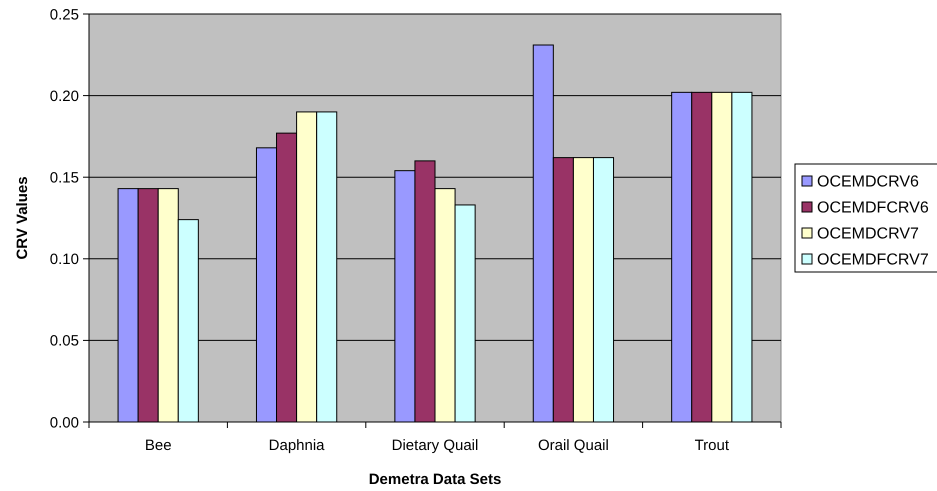 The height and width of the screenshot is (491, 937). I want to click on y-tick-label: 0.15, so click(64, 177).